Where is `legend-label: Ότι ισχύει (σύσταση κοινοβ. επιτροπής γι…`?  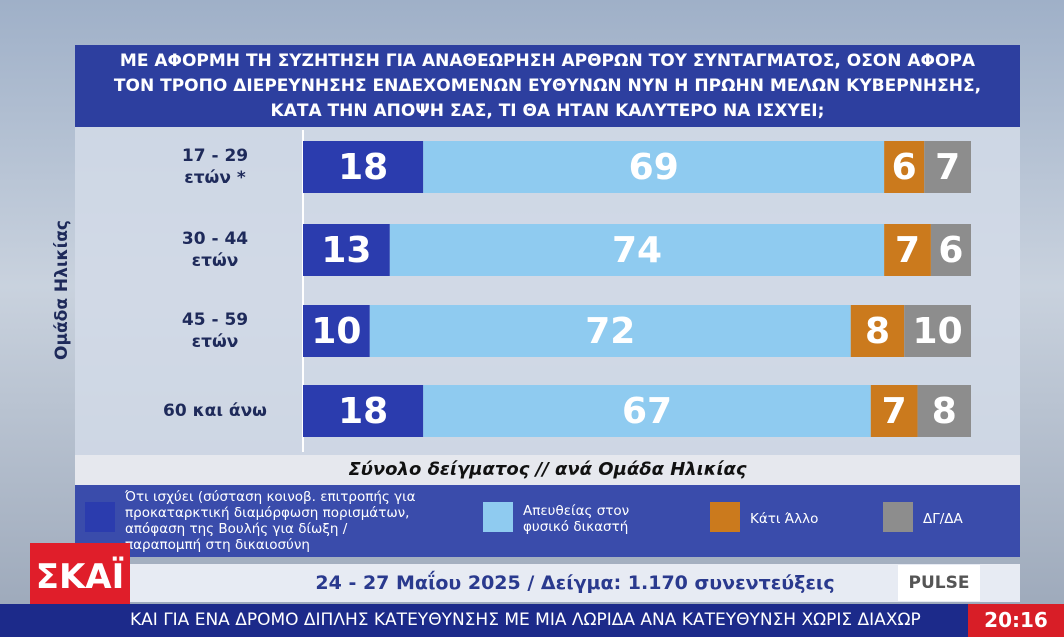
legend-label: Ότι ισχύει (σύσταση κοινοβ. επιτροπής γι… is located at coordinates (270, 521).